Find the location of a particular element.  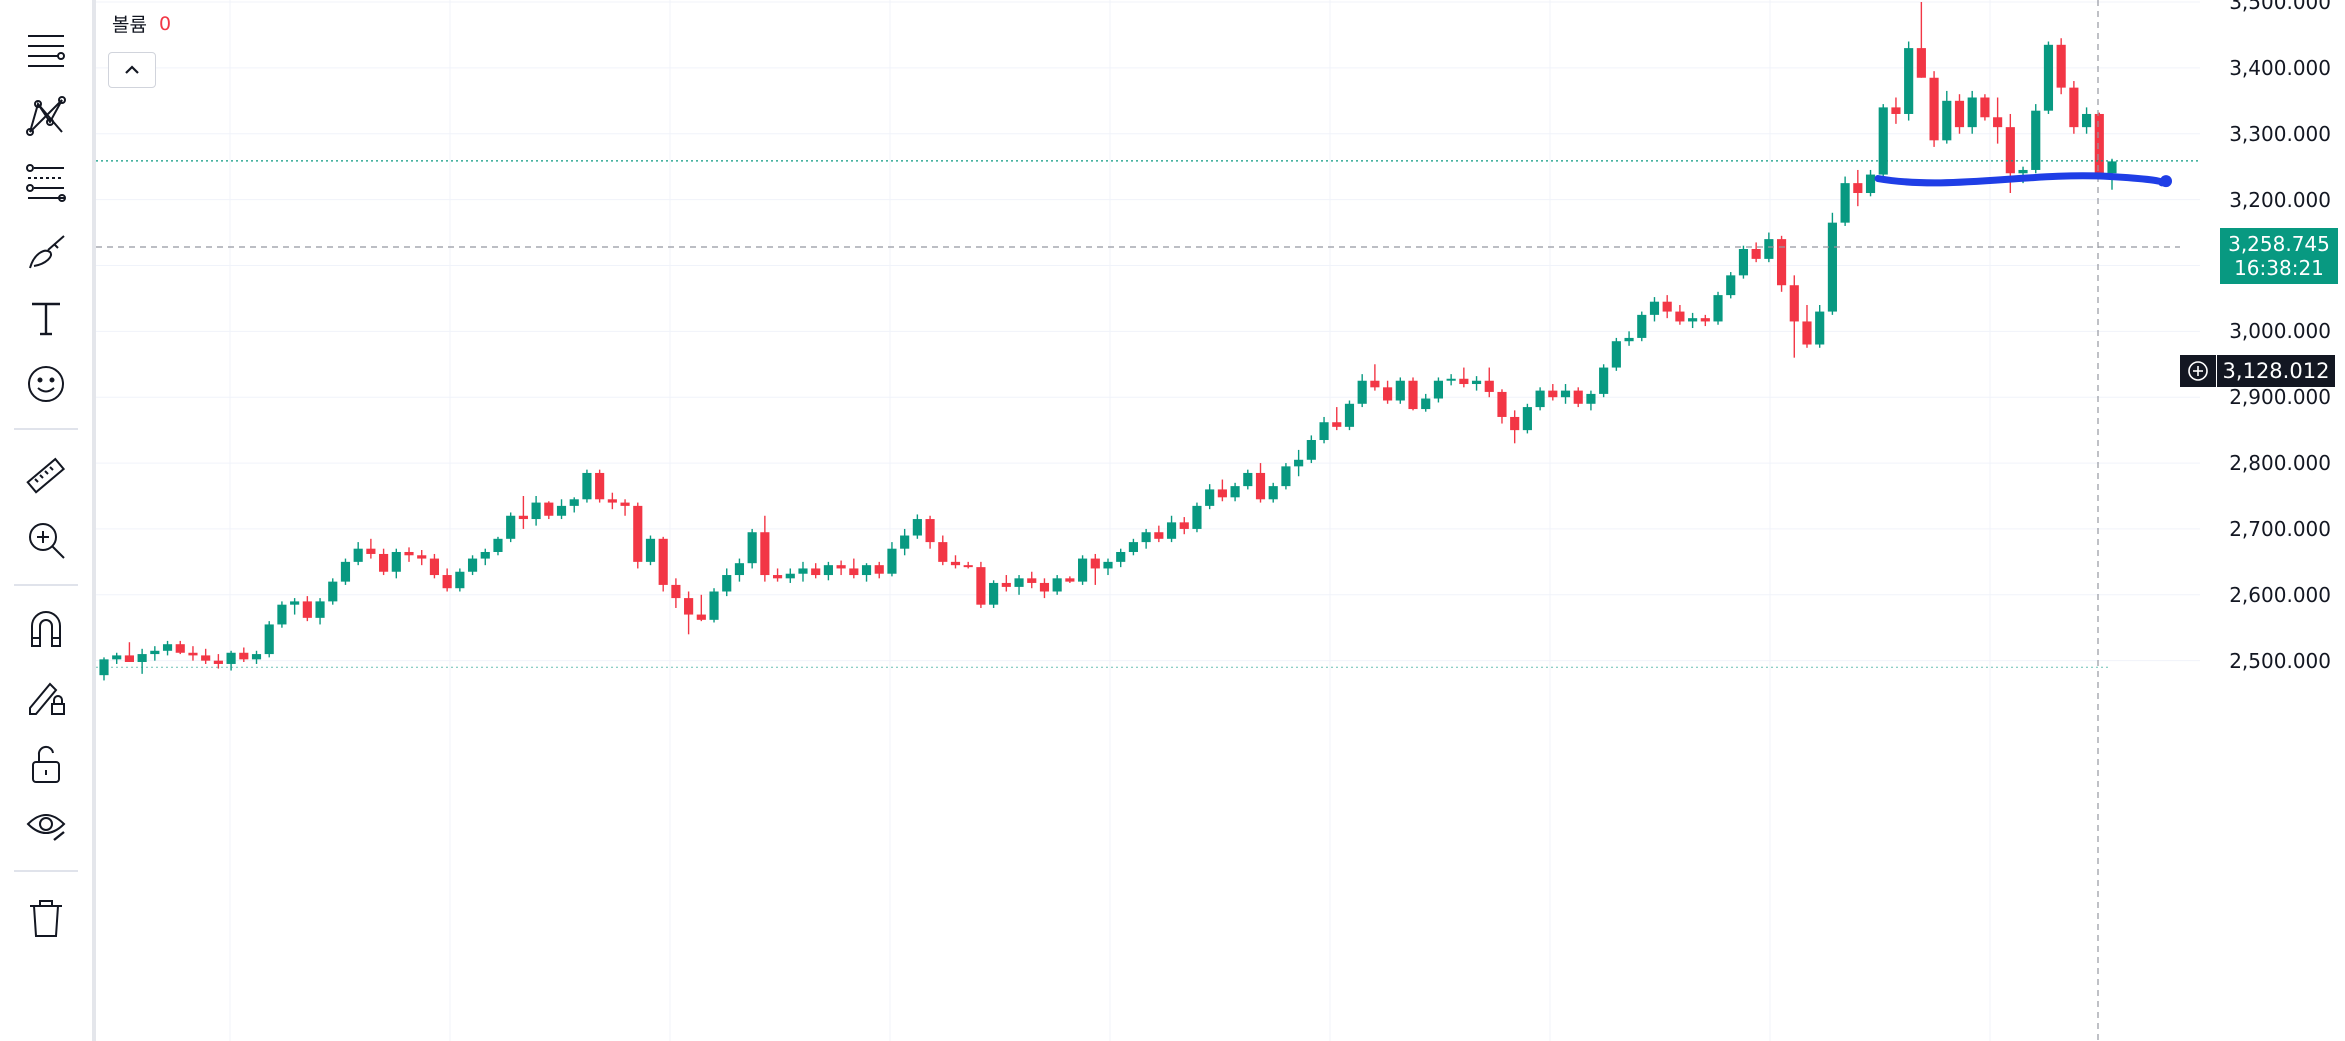

price-tick-label: 2,900.000 is located at coordinates (2280, 397).